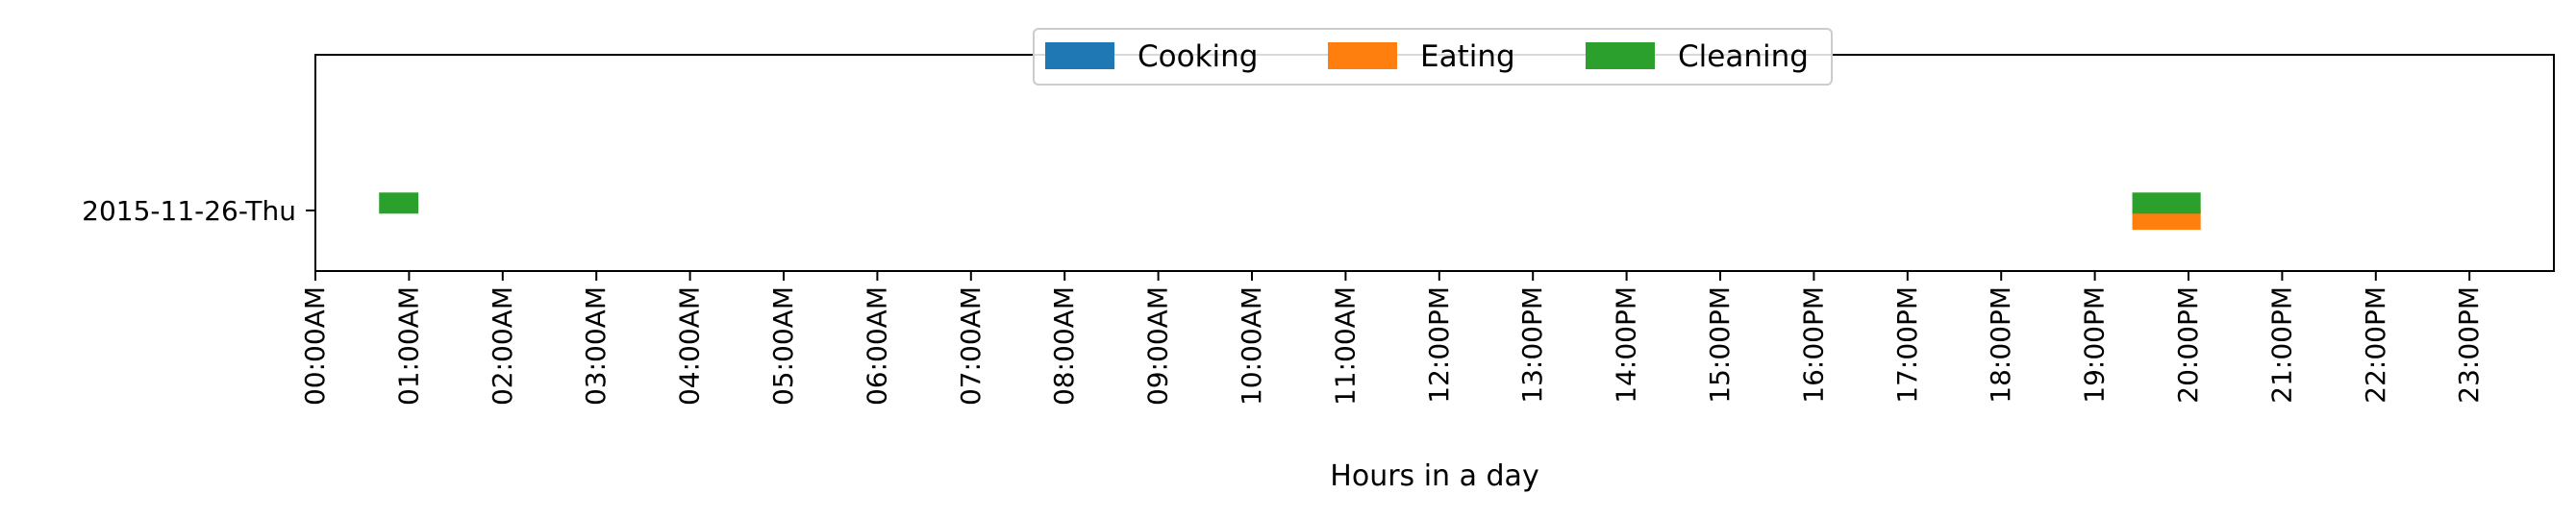 This screenshot has width=2576, height=519. I want to click on x-tick-label: 19:00PM, so click(2095, 345).